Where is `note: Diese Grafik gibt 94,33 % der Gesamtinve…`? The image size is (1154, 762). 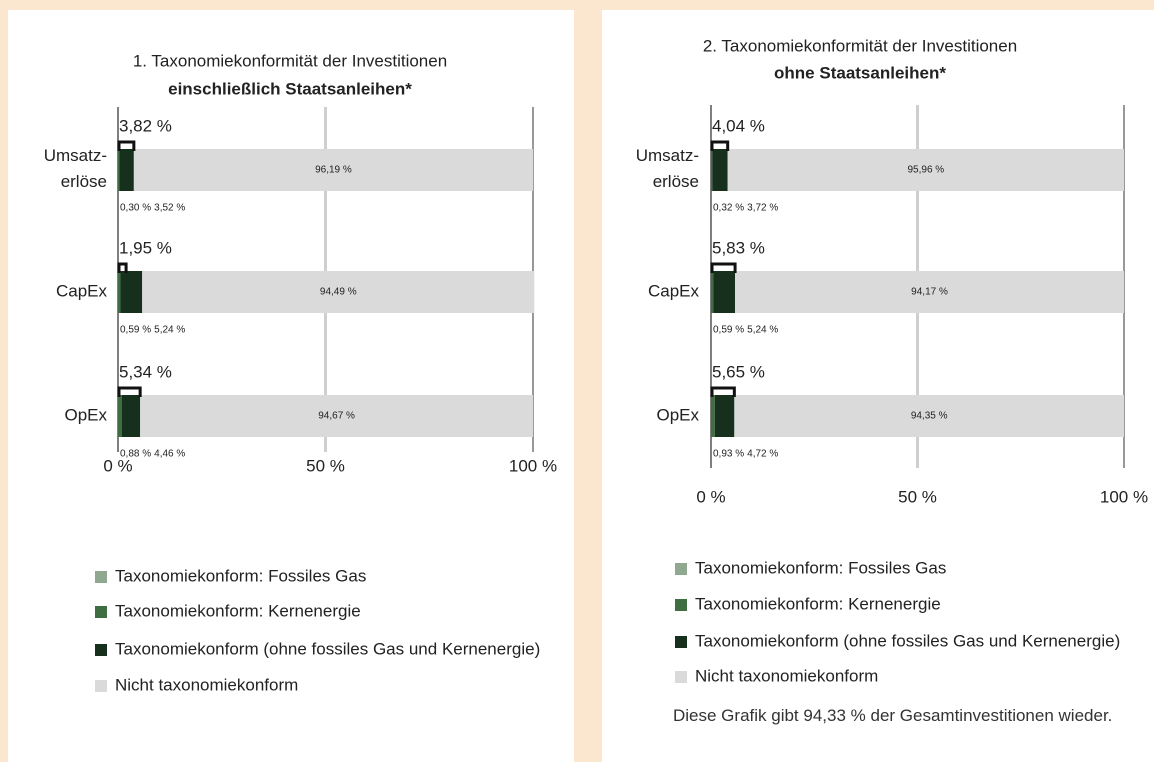 note: Diese Grafik gibt 94,33 % der Gesamtinve… is located at coordinates (893, 715).